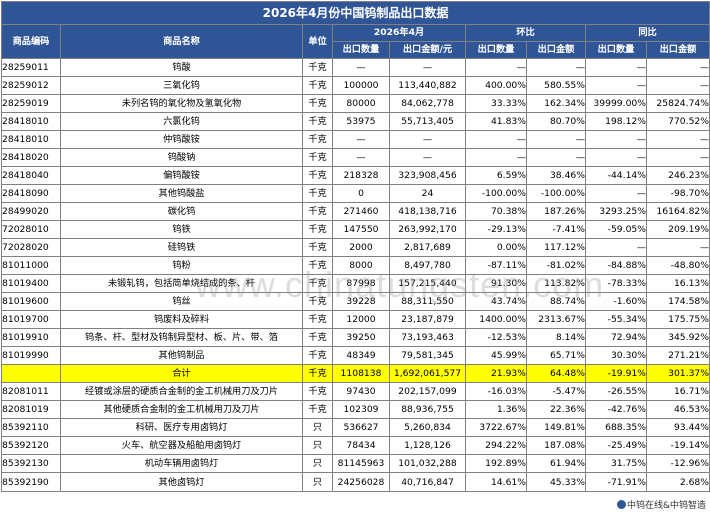 This screenshot has width=710, height=514. What do you see at coordinates (355, 157) in the screenshot?
I see `table-row: 28418020 钨酸钠 千克 — — — — — —` at bounding box center [355, 157].